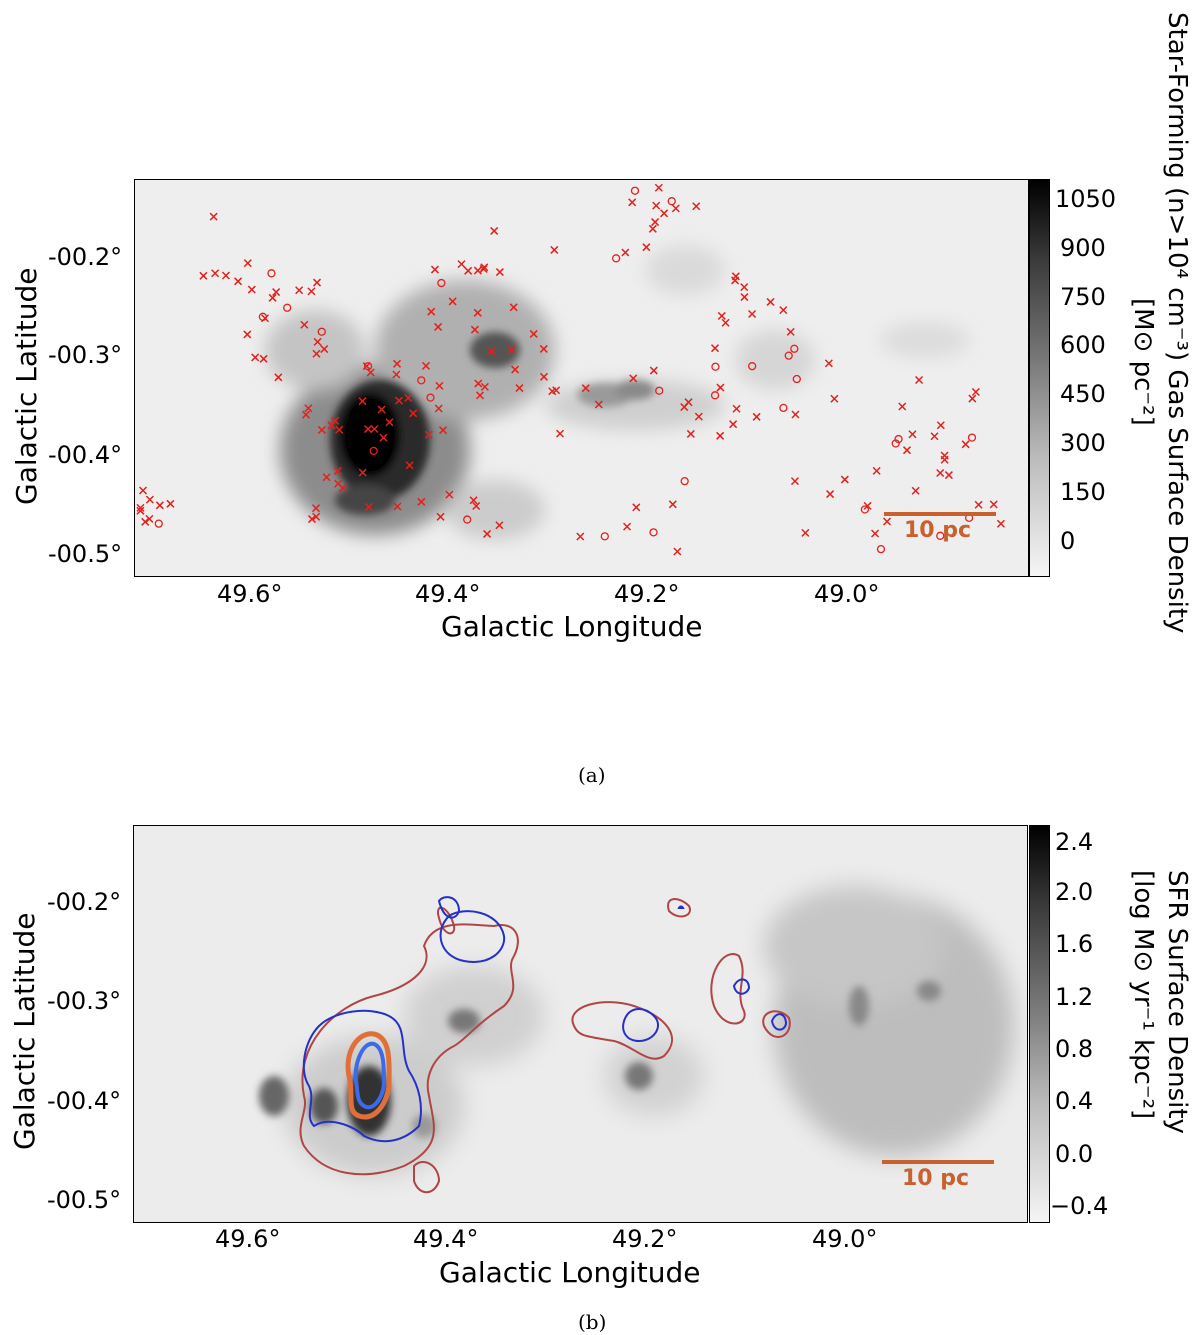 This screenshot has width=1200, height=1335. Describe the element at coordinates (250, 594) in the screenshot. I see `x-tick-label: 49.6°` at that location.